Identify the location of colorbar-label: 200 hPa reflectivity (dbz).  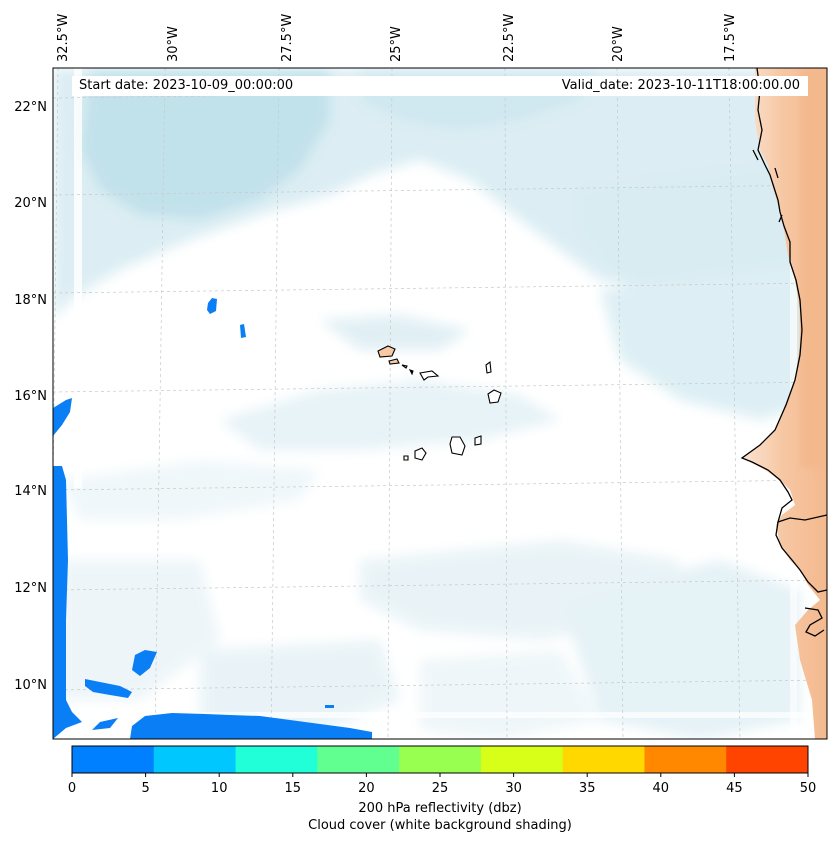
(440, 808).